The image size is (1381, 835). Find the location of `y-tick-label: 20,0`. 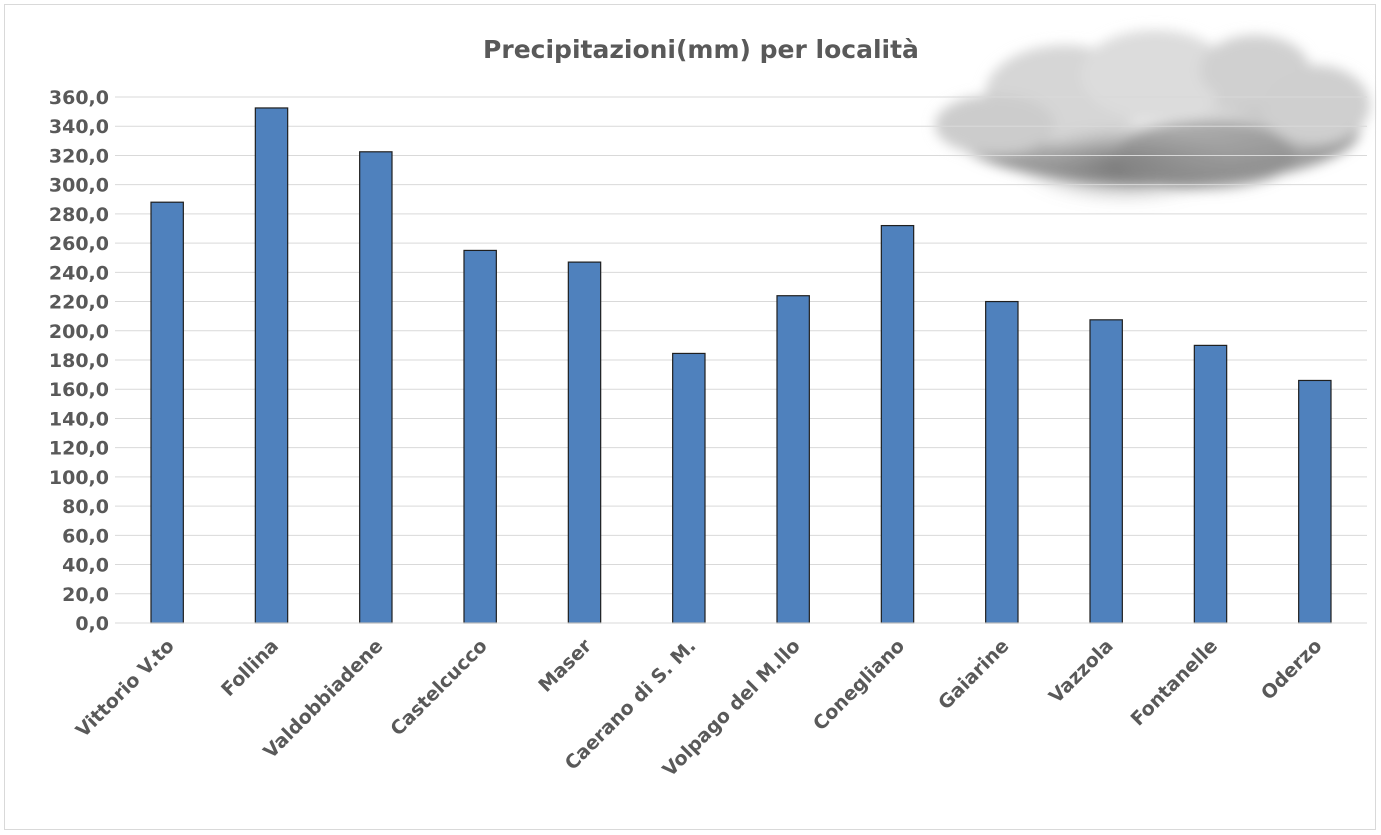

y-tick-label: 20,0 is located at coordinates (85, 595).